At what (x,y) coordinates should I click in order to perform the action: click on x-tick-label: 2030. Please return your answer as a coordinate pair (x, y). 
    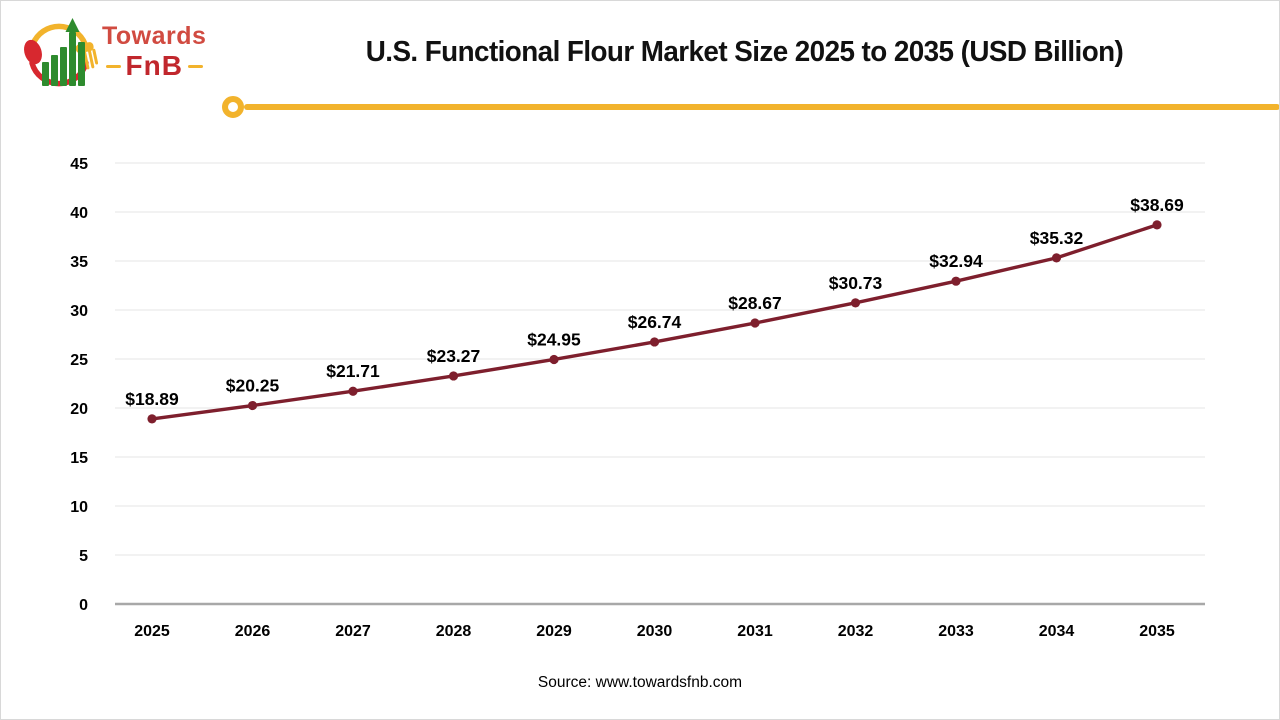
    Looking at the image, I should click on (655, 631).